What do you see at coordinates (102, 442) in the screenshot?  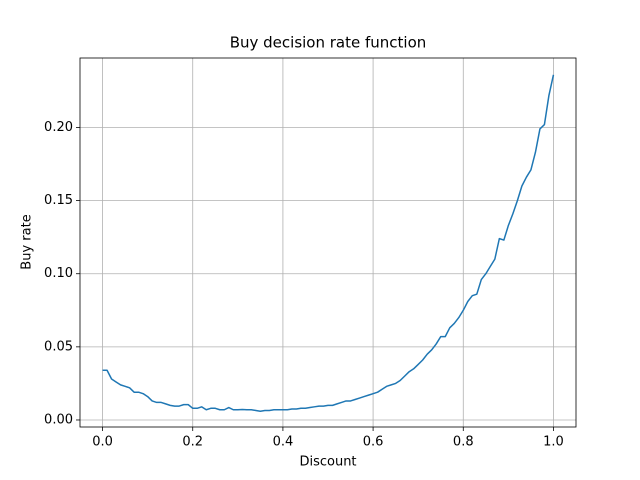 I see `x-tick-label: 0.0` at bounding box center [102, 442].